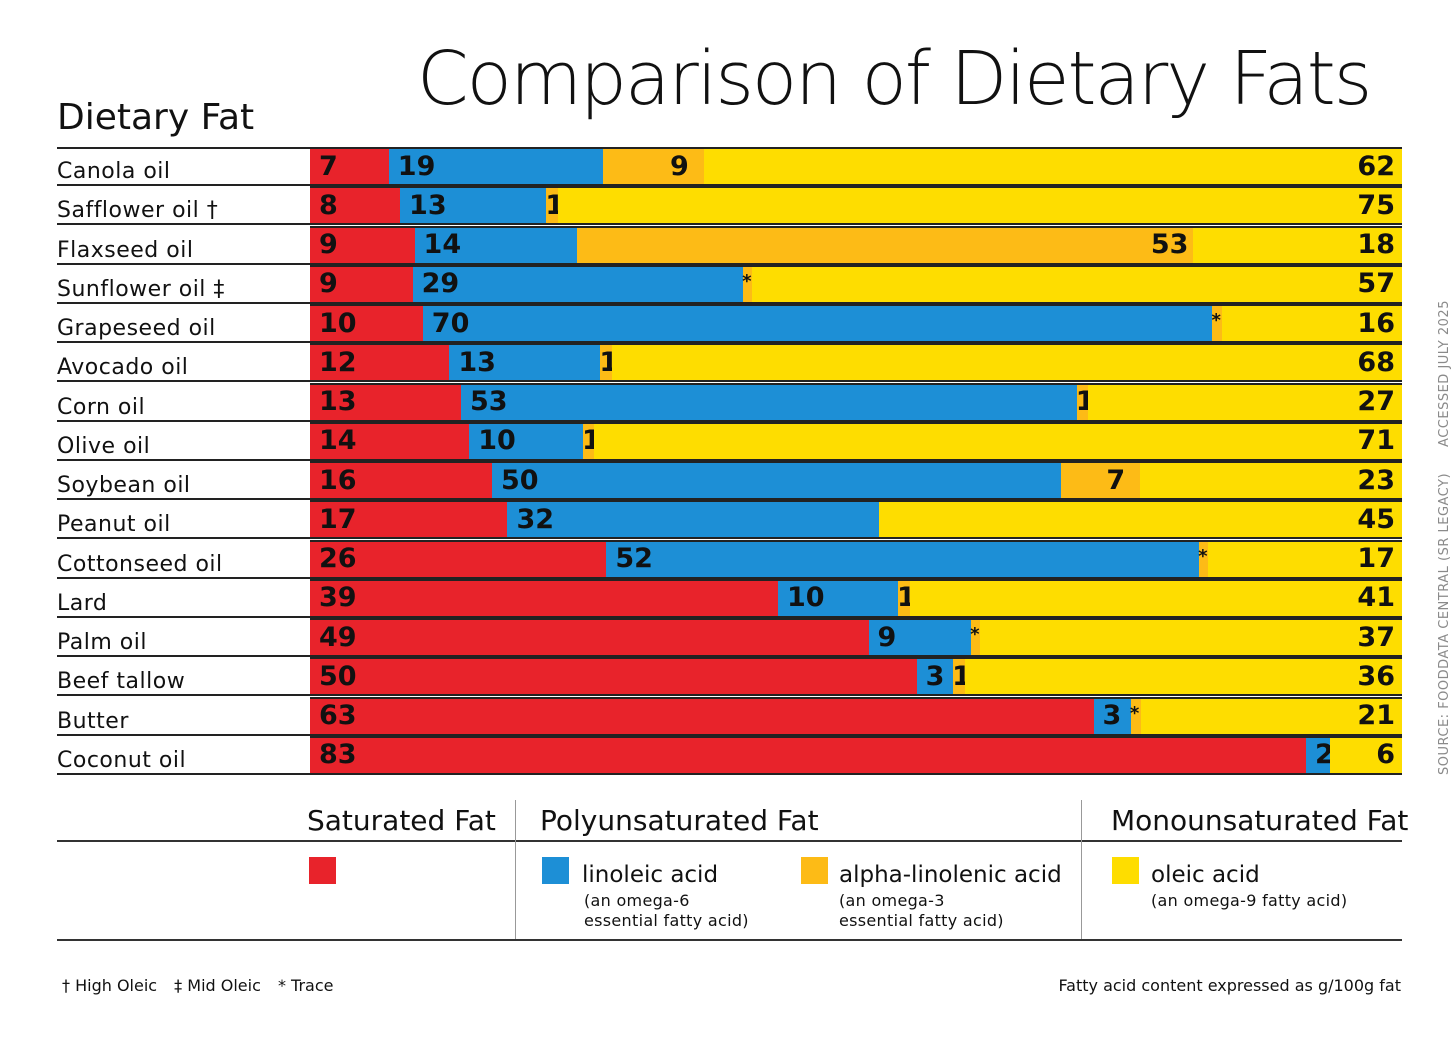 Image resolution: width=1456 pixels, height=1040 pixels. What do you see at coordinates (114, 525) in the screenshot?
I see `category-label: Peanut oil` at bounding box center [114, 525].